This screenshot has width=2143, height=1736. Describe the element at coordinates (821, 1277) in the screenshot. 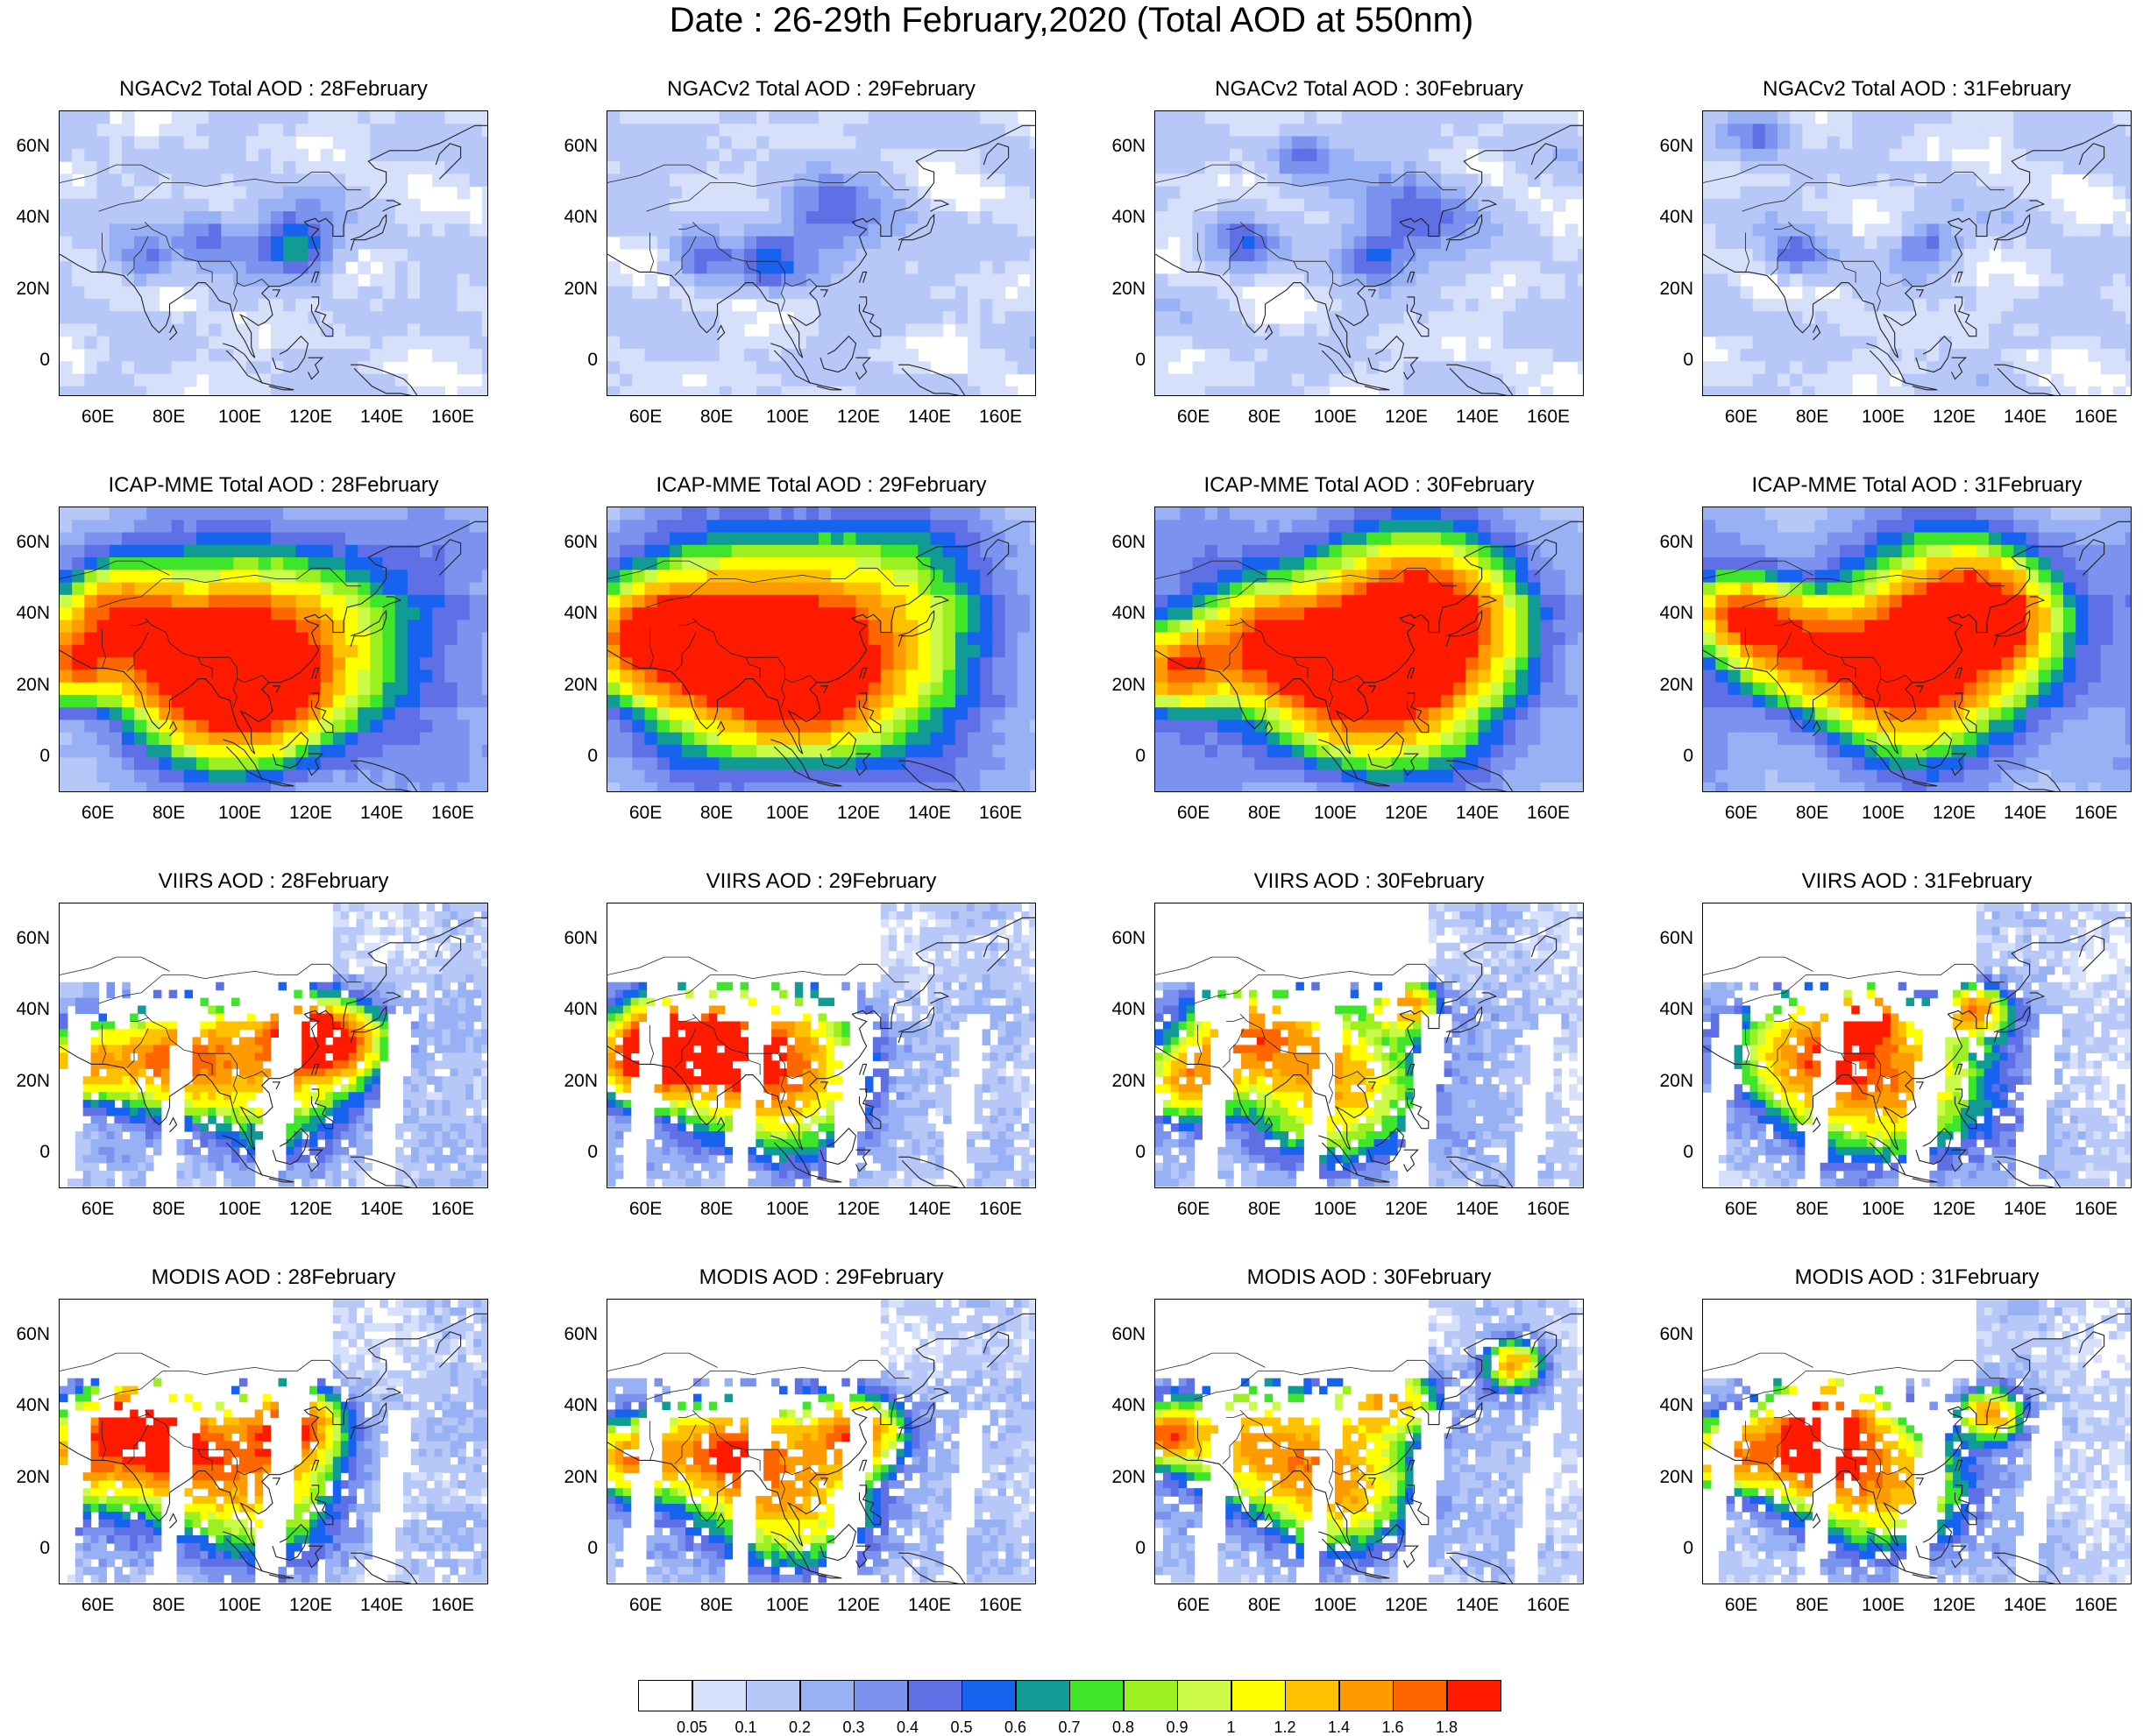

I see `panel-title: MODIS AOD : 29February` at that location.